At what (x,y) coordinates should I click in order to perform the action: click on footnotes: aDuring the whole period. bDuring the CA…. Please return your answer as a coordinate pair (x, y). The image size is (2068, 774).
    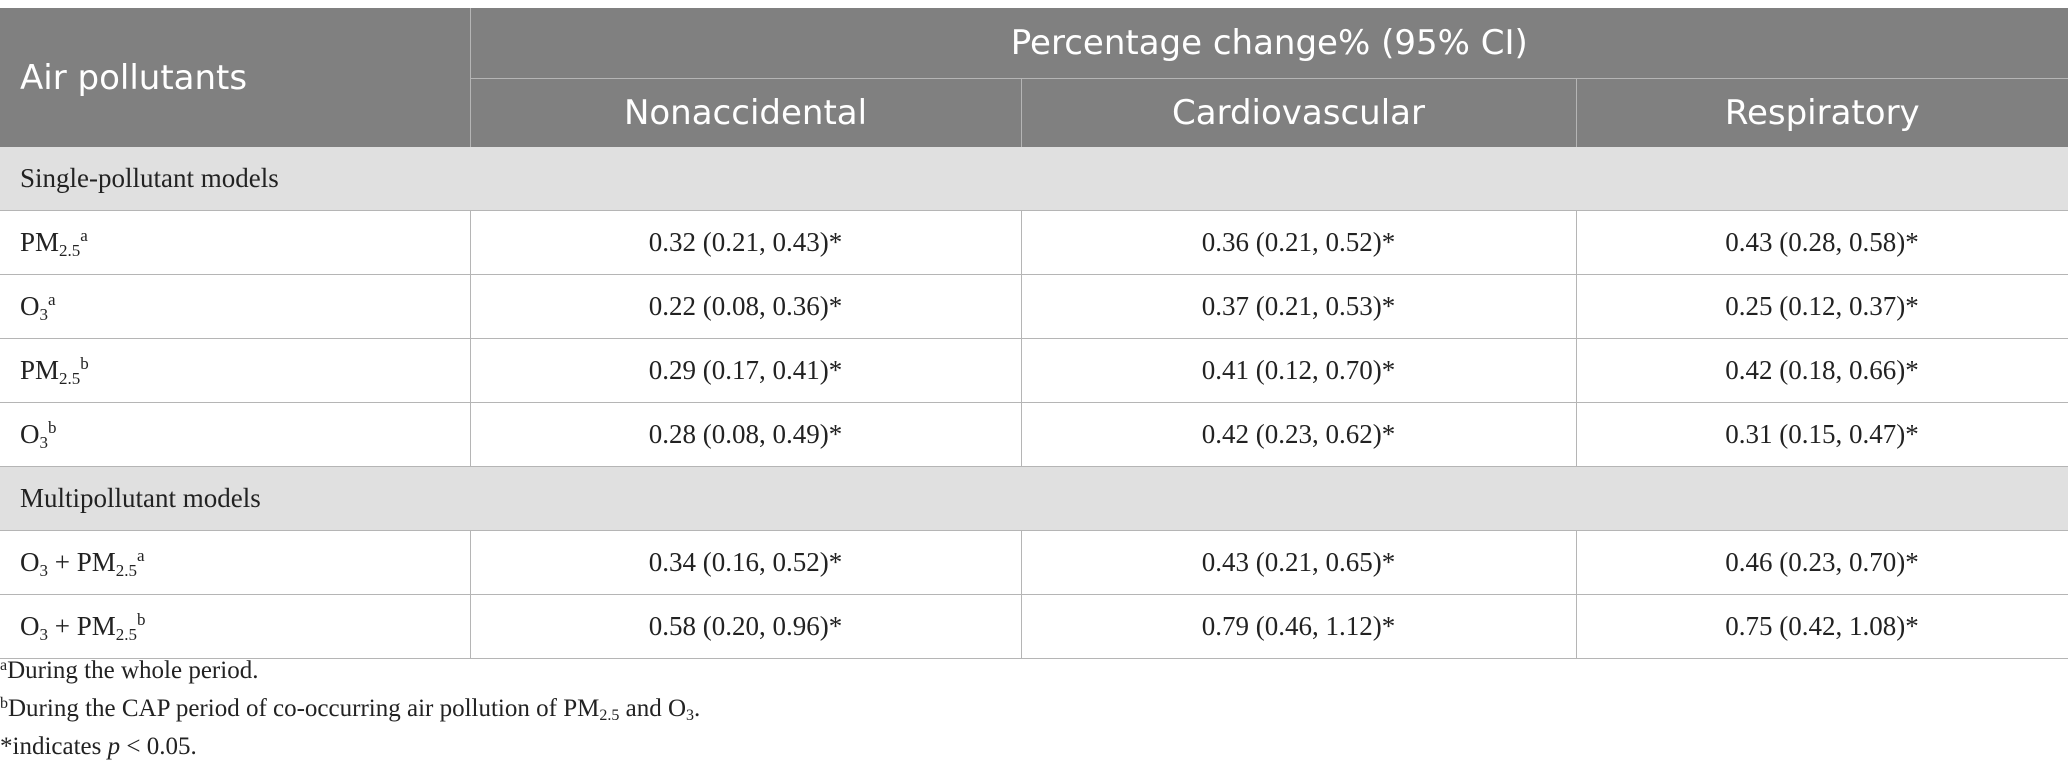
    Looking at the image, I should click on (350, 709).